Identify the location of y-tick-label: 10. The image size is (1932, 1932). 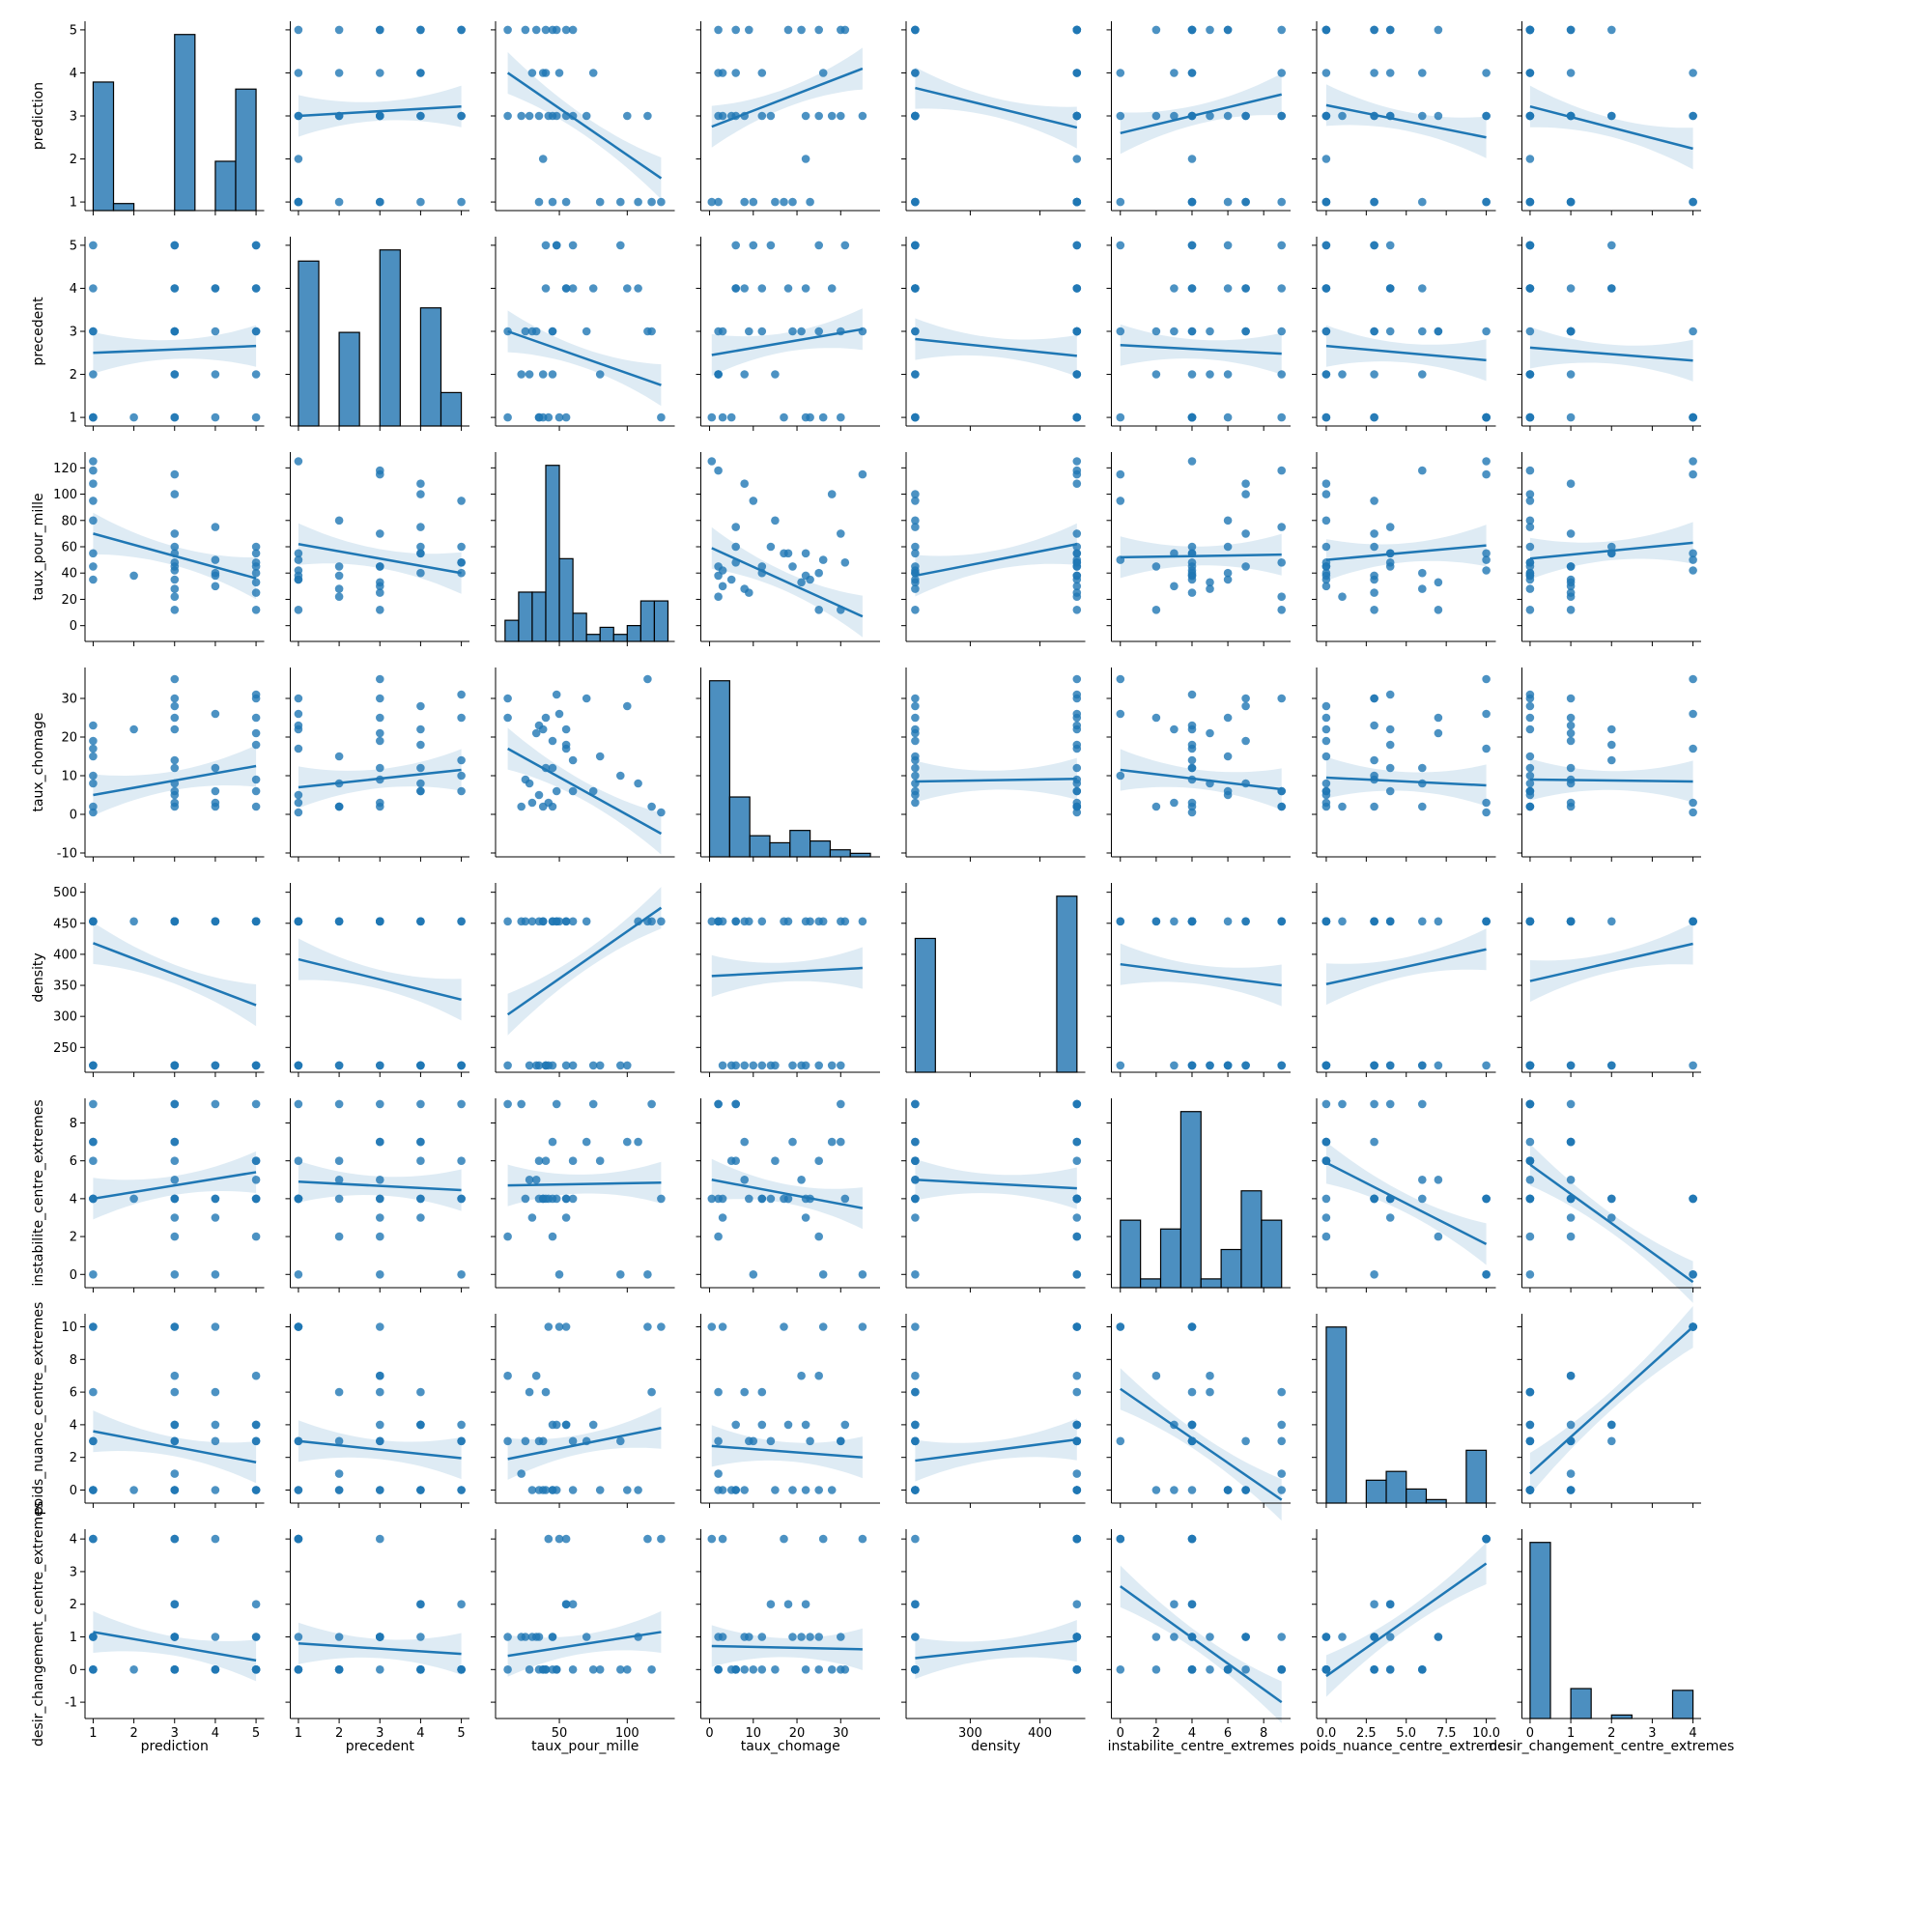
(69, 1328).